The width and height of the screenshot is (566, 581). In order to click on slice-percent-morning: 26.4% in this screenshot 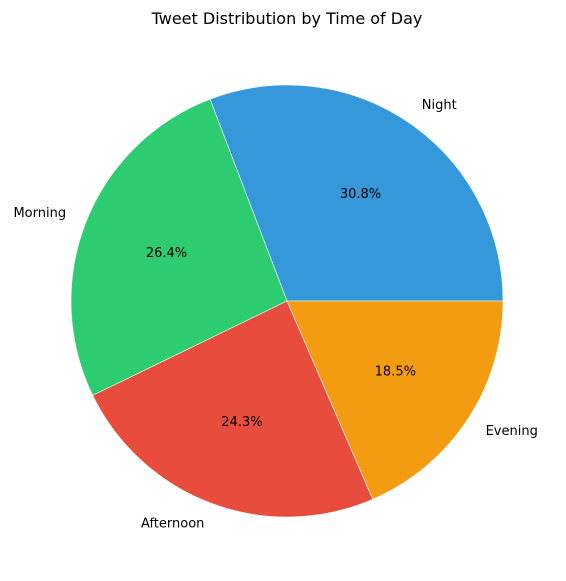, I will do `click(166, 253)`.